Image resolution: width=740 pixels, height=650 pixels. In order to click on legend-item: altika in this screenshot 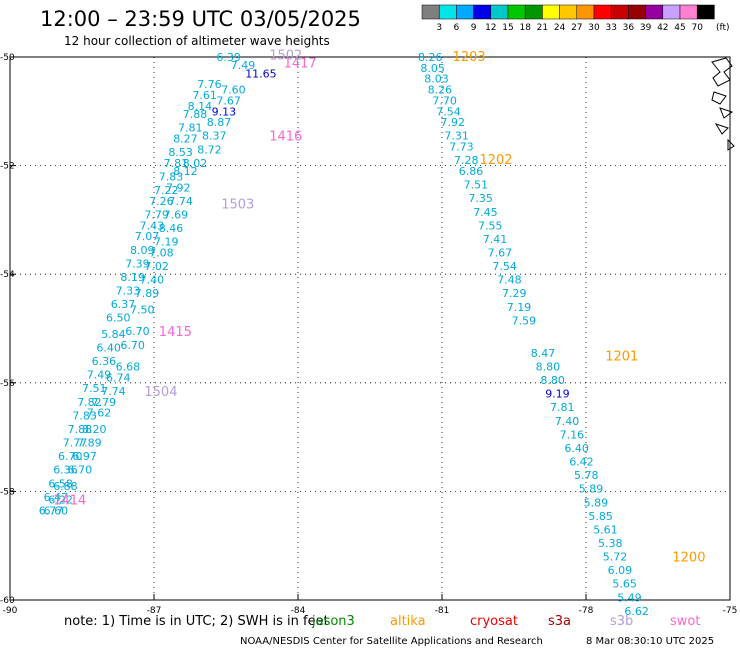, I will do `click(408, 621)`.